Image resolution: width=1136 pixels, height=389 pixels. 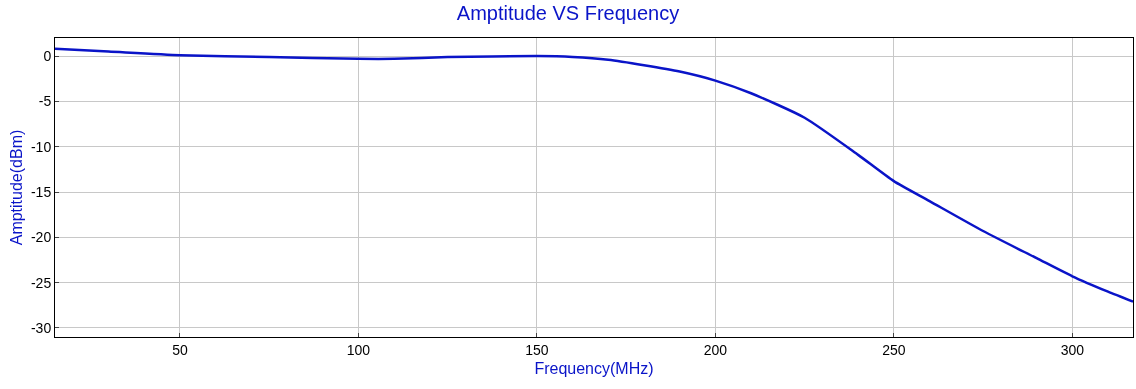 What do you see at coordinates (45, 101) in the screenshot?
I see `y-tick-label: -5` at bounding box center [45, 101].